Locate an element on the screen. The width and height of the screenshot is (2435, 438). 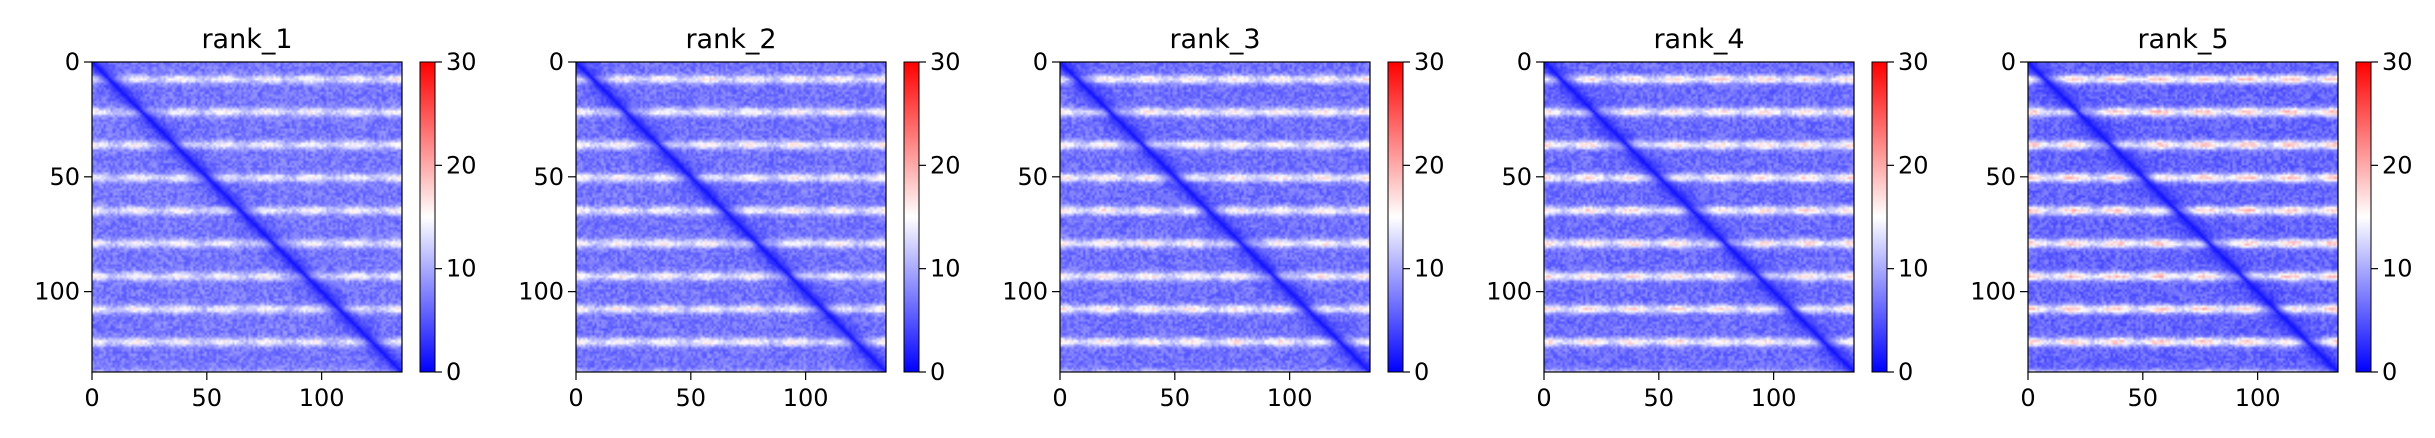
panel-title: rank_3 is located at coordinates (1214, 39).